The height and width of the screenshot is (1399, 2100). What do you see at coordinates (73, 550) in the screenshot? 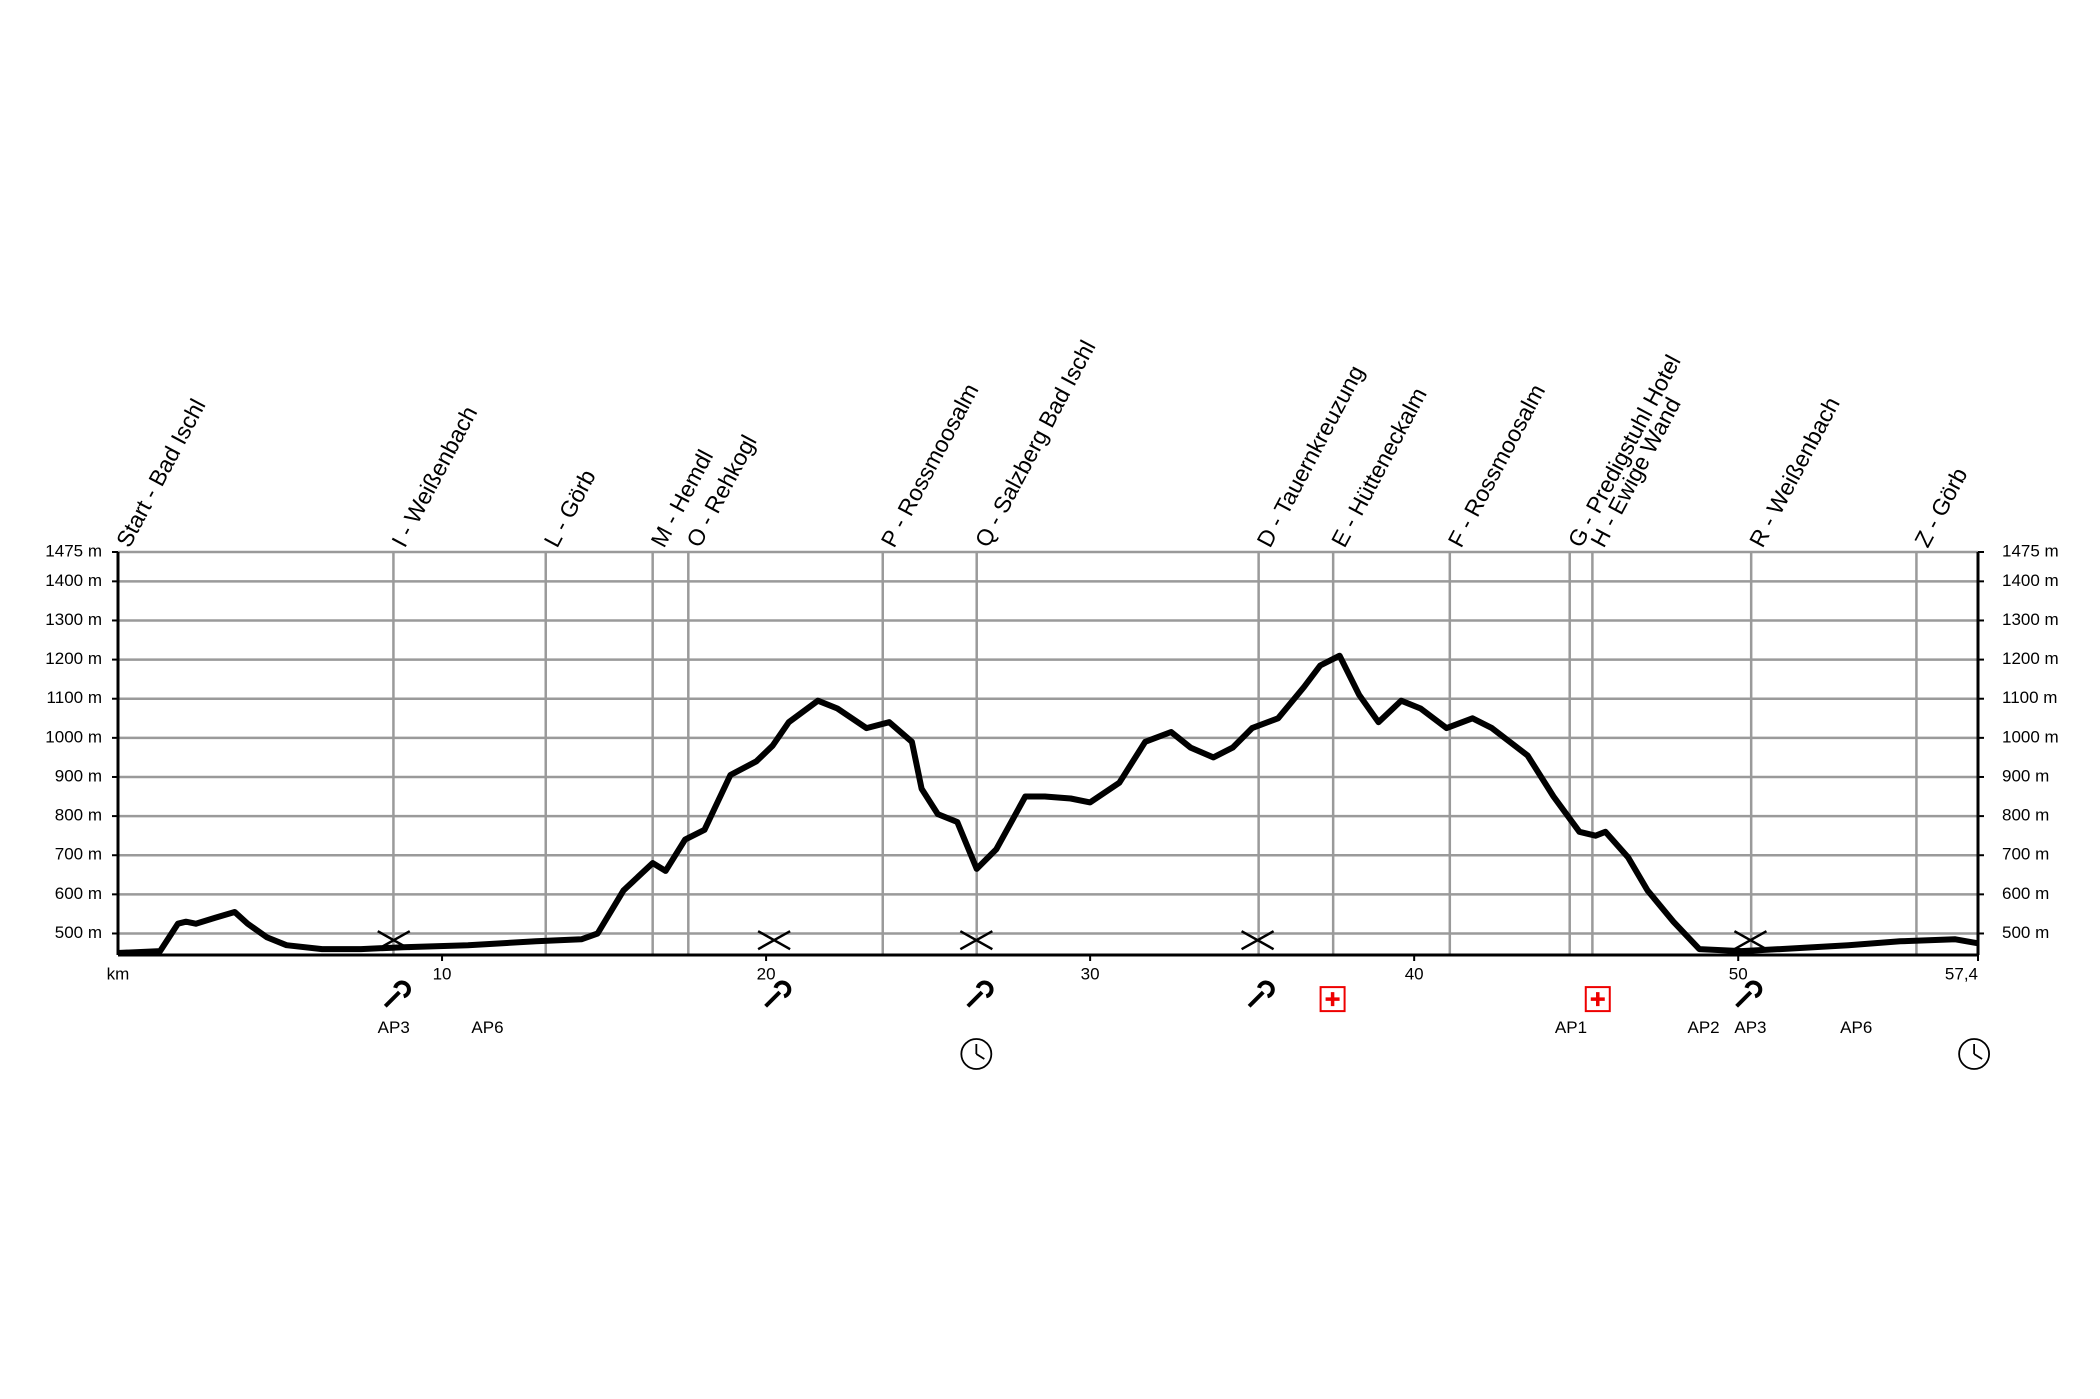
I see `y-tick-label: 1475 m` at bounding box center [73, 550].